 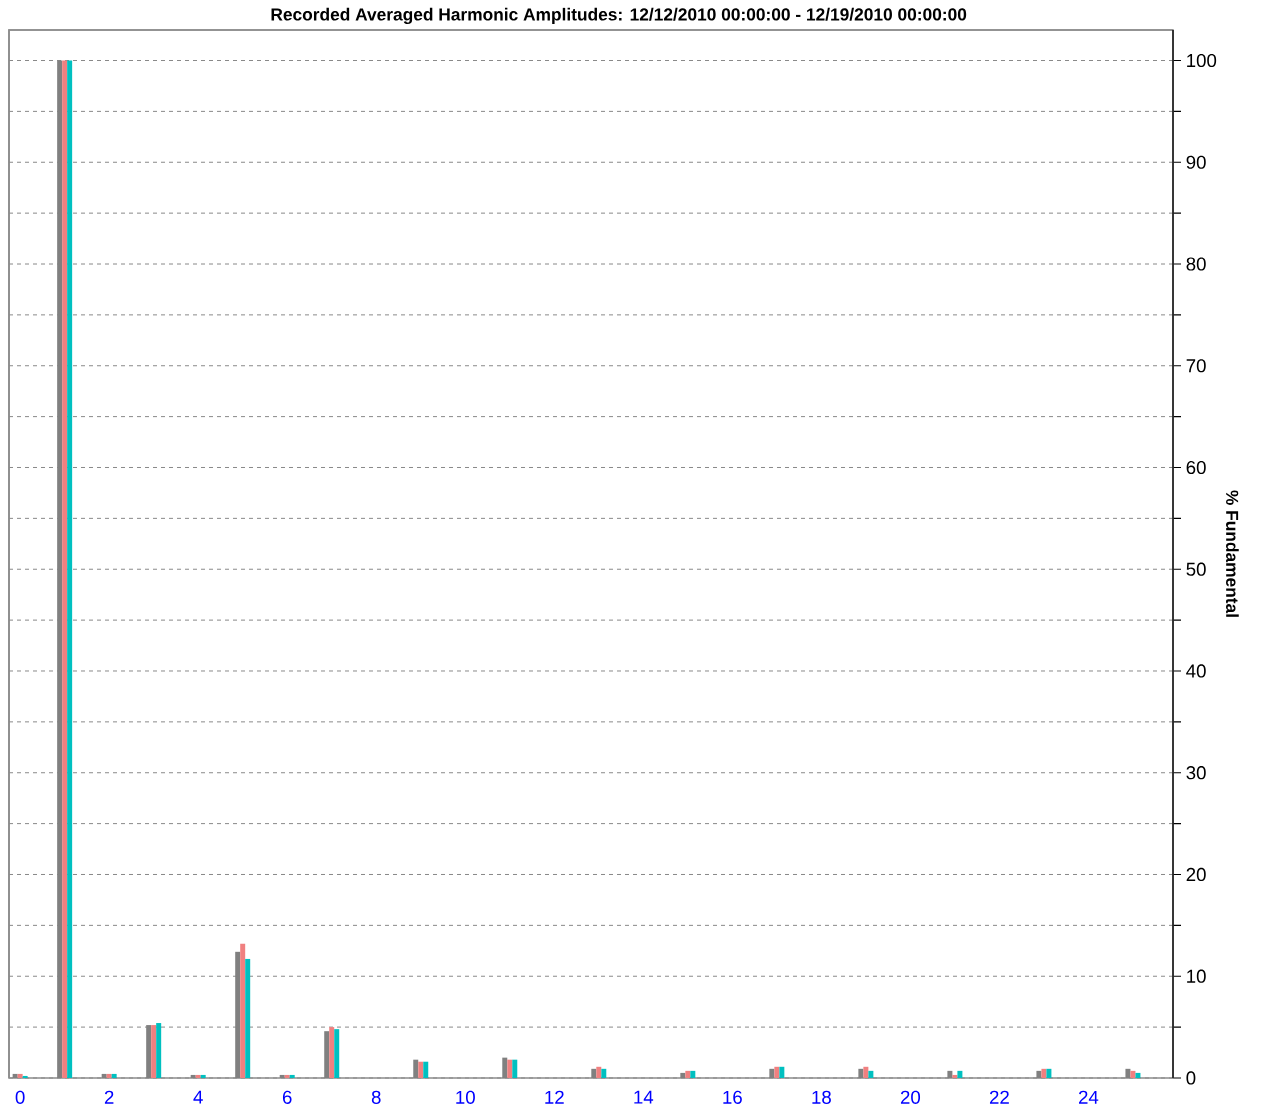 What do you see at coordinates (821, 1097) in the screenshot?
I see `x-tick-label: 18` at bounding box center [821, 1097].